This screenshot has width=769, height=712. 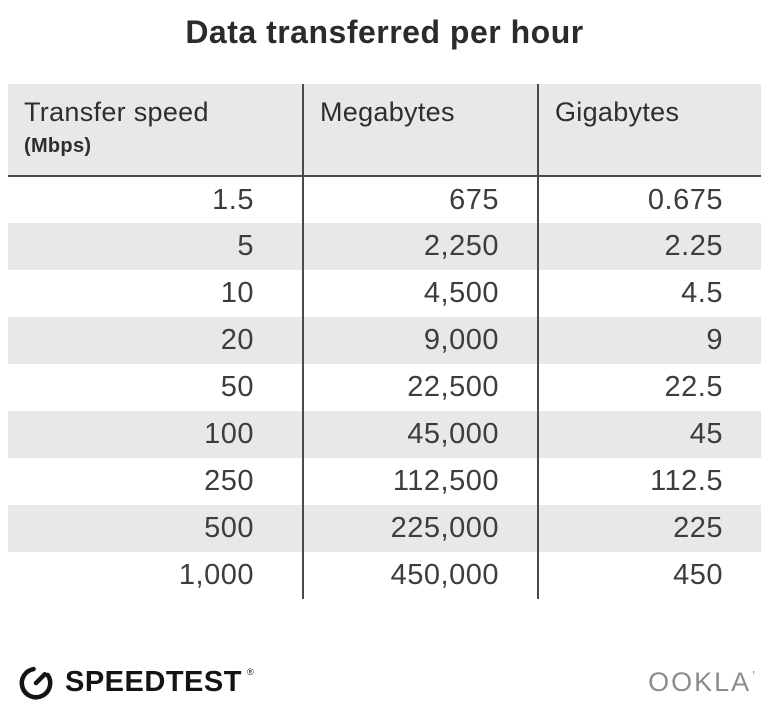 What do you see at coordinates (156, 481) in the screenshot?
I see `table-cell: 250` at bounding box center [156, 481].